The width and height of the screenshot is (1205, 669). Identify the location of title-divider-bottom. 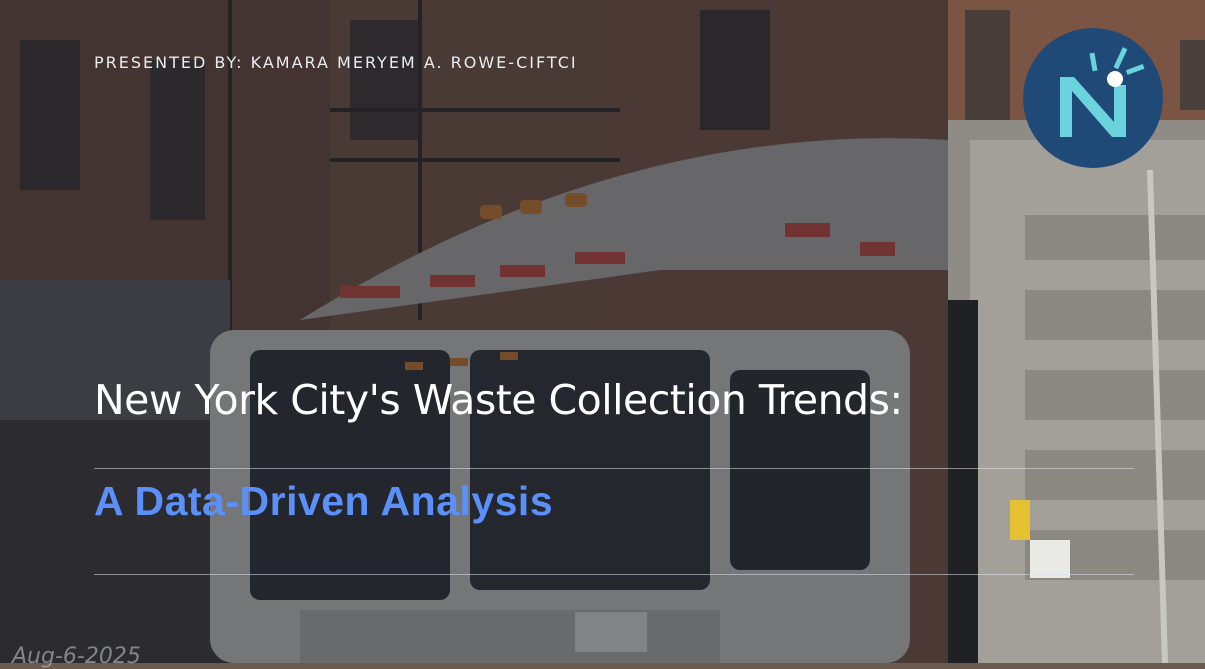
(614, 574).